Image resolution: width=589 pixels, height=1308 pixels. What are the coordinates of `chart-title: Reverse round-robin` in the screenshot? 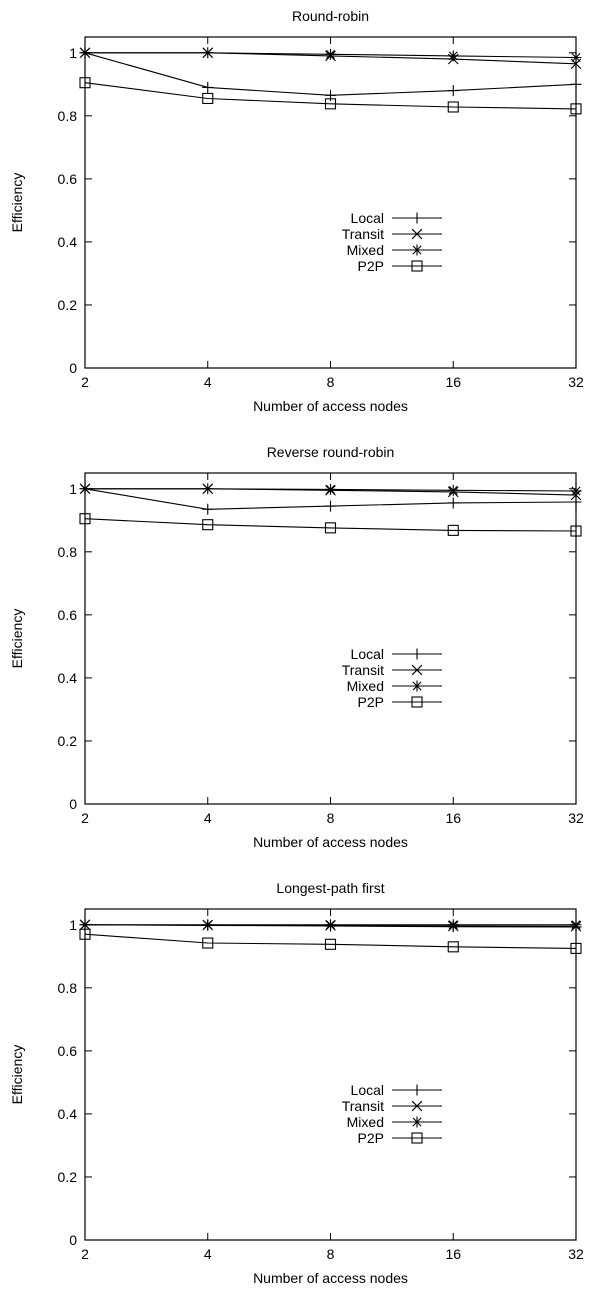 It's located at (331, 452).